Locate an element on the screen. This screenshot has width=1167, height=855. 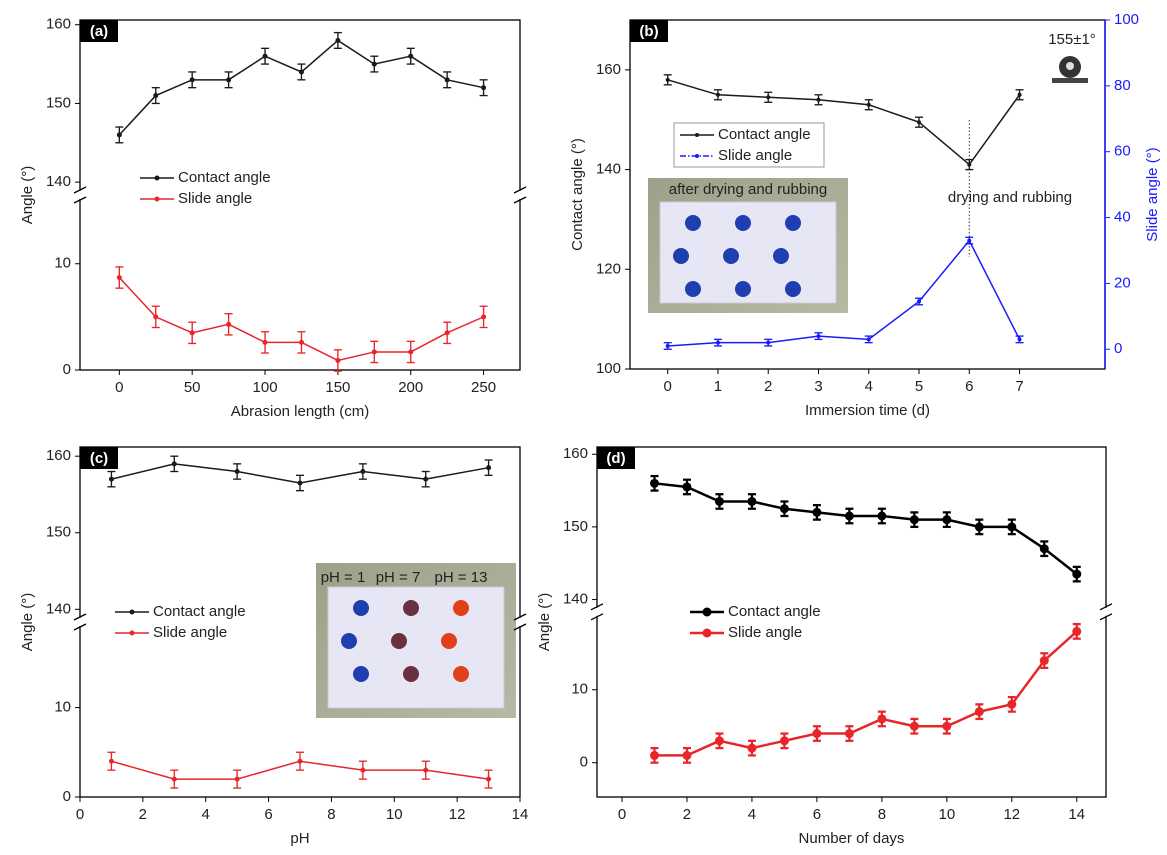
y-tick-label: 0 is located at coordinates (584, 762).